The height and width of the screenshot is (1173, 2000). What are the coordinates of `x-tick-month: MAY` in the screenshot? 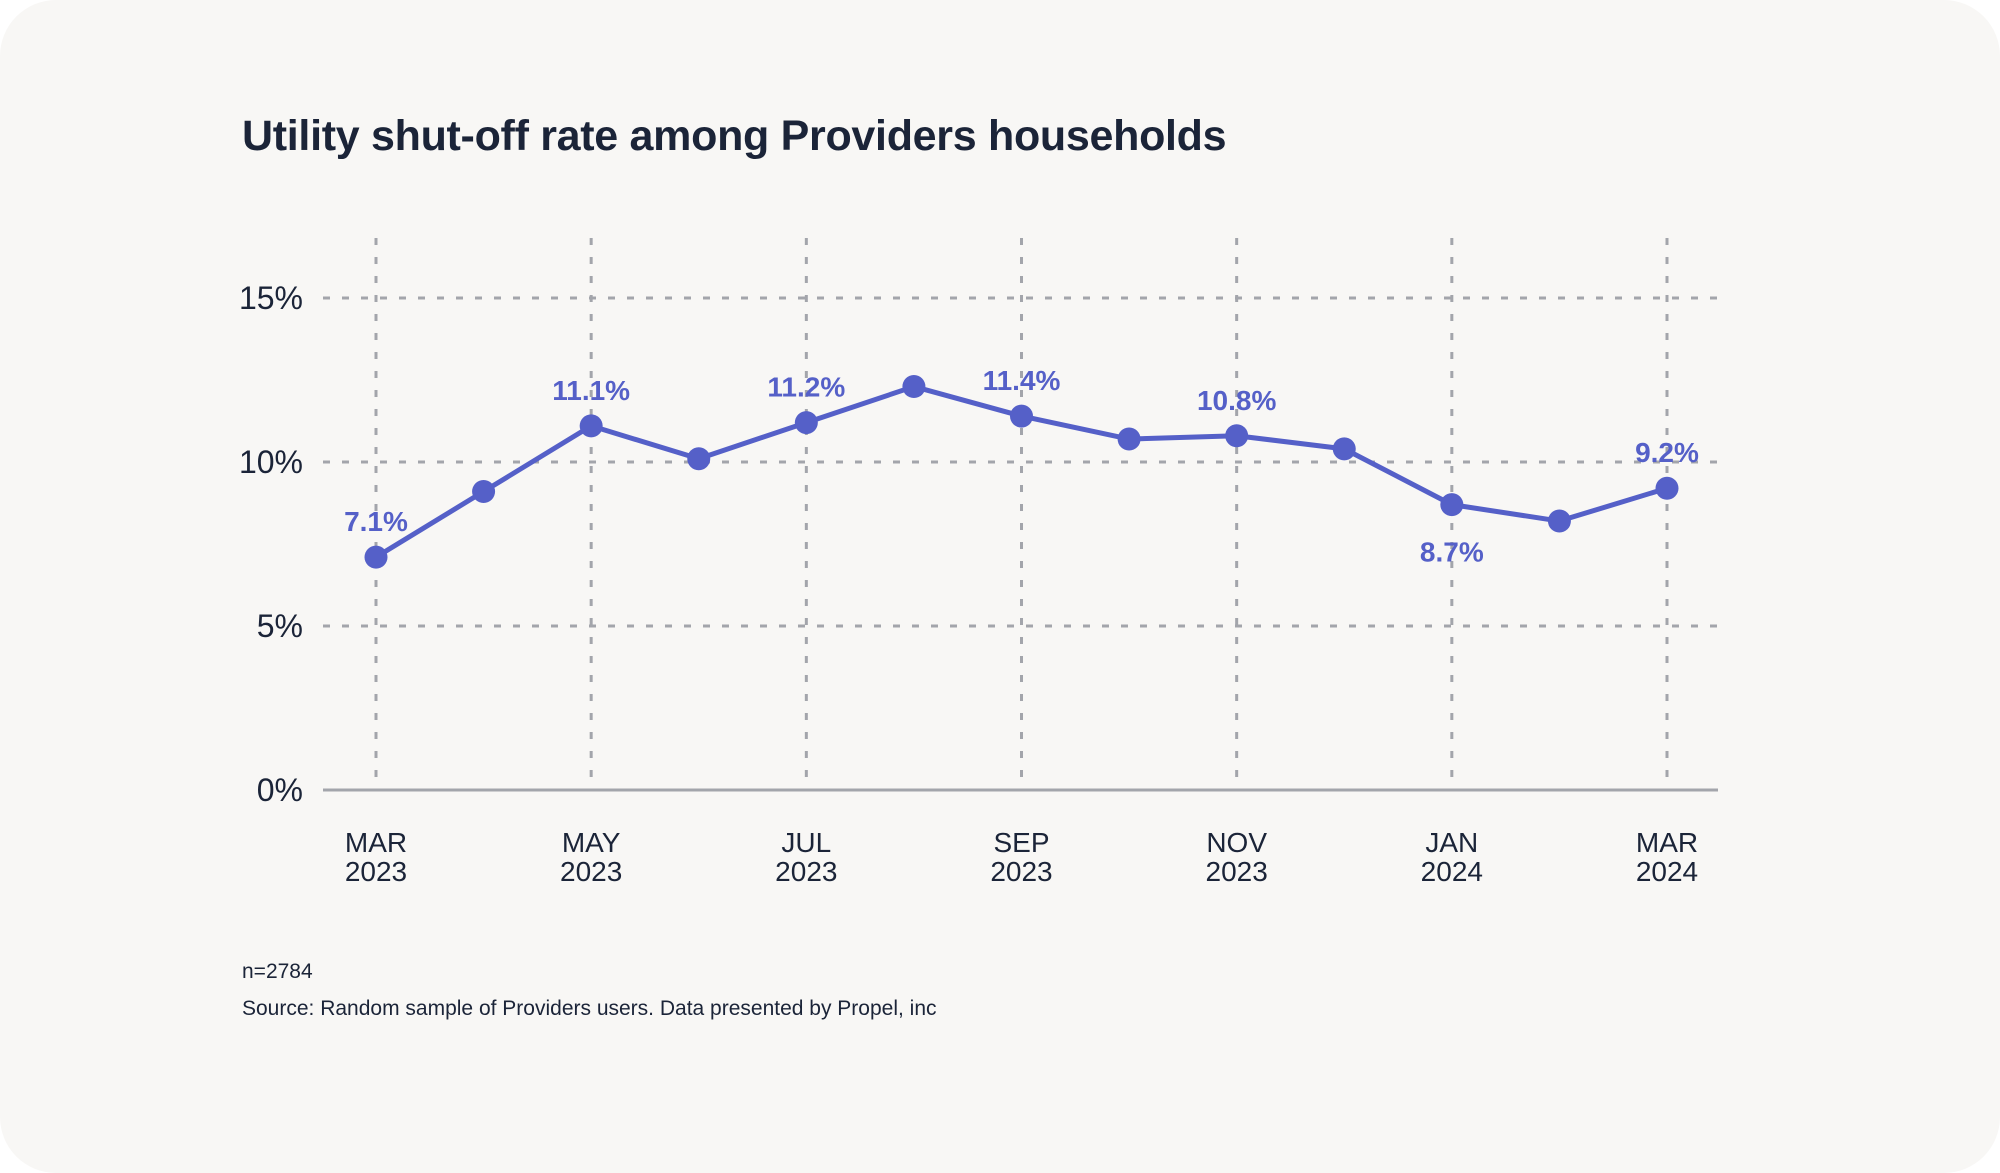 It's located at (591, 842).